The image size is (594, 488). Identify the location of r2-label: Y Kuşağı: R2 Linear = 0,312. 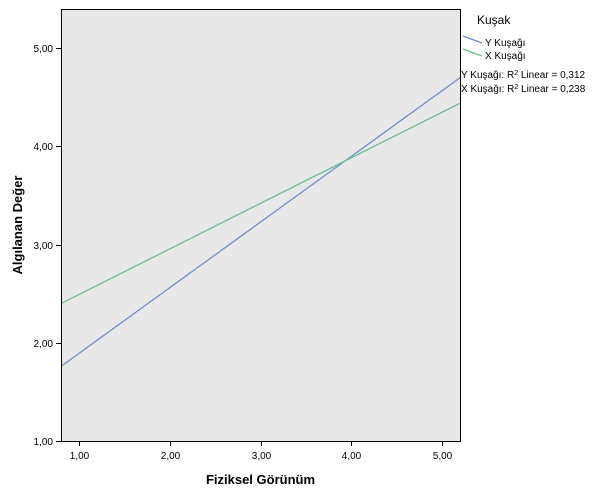
(523, 76).